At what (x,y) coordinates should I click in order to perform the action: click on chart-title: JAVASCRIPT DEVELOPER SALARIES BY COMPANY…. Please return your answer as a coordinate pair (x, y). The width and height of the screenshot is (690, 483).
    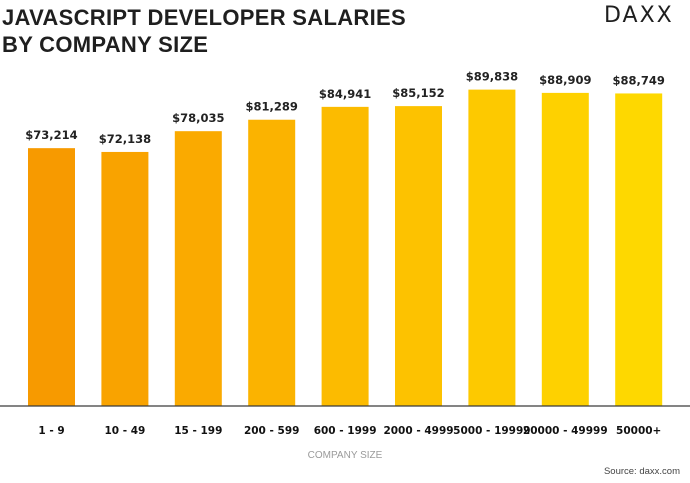
    Looking at the image, I should click on (204, 31).